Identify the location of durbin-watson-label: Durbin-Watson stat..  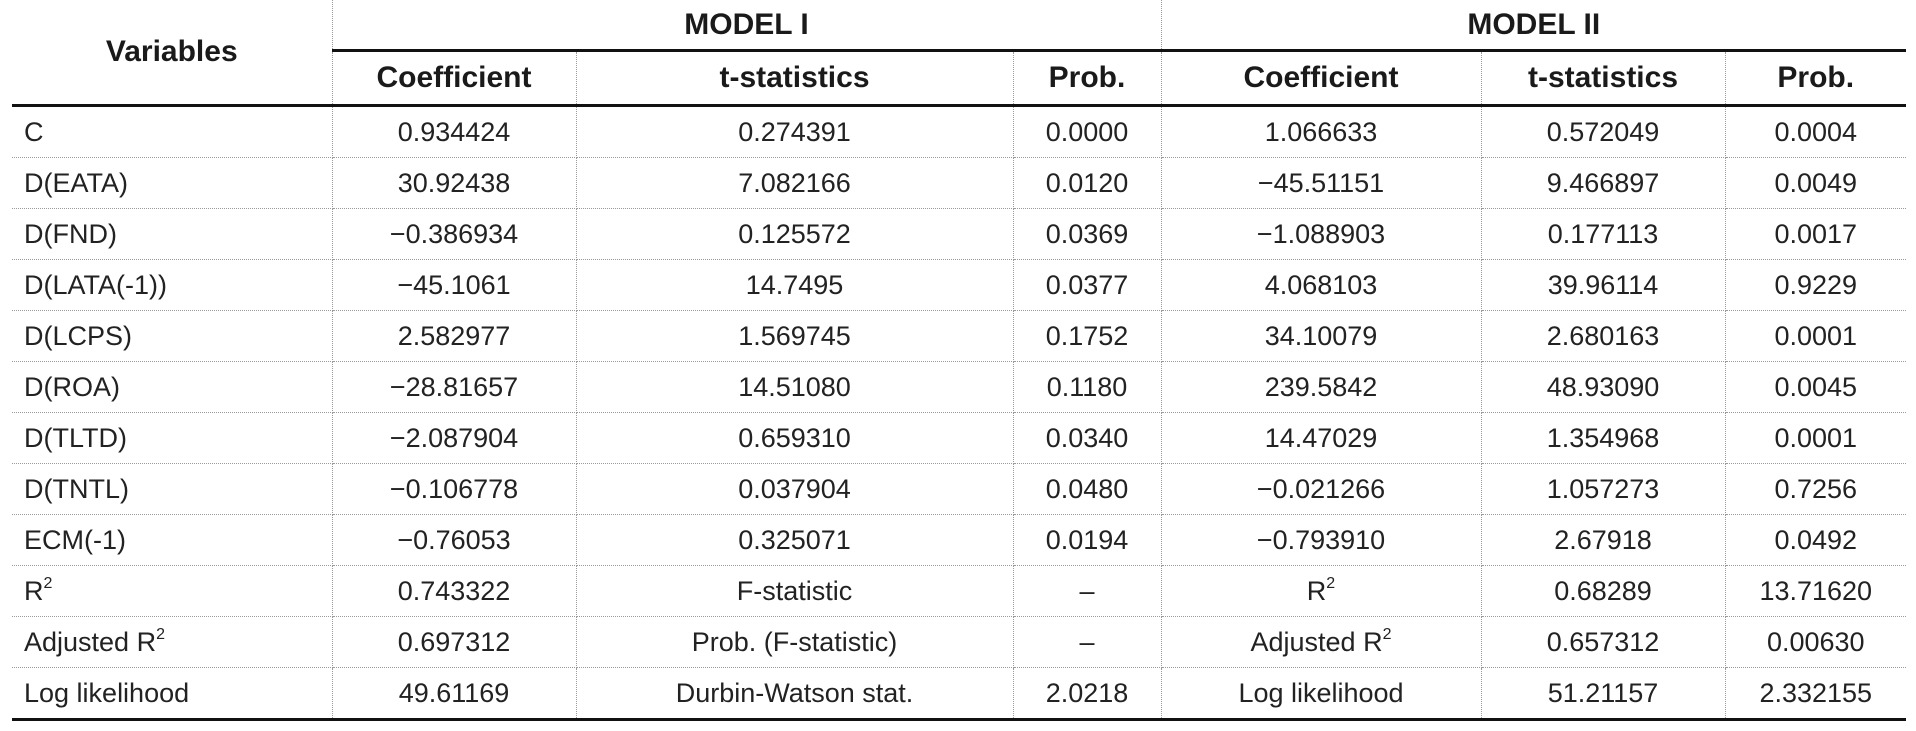
(795, 694).